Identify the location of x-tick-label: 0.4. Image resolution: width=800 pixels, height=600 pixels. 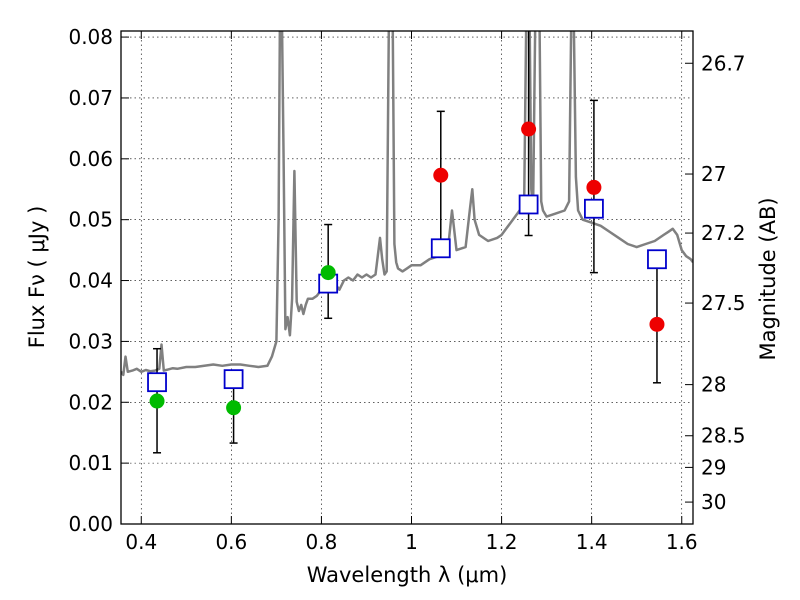
(141, 542).